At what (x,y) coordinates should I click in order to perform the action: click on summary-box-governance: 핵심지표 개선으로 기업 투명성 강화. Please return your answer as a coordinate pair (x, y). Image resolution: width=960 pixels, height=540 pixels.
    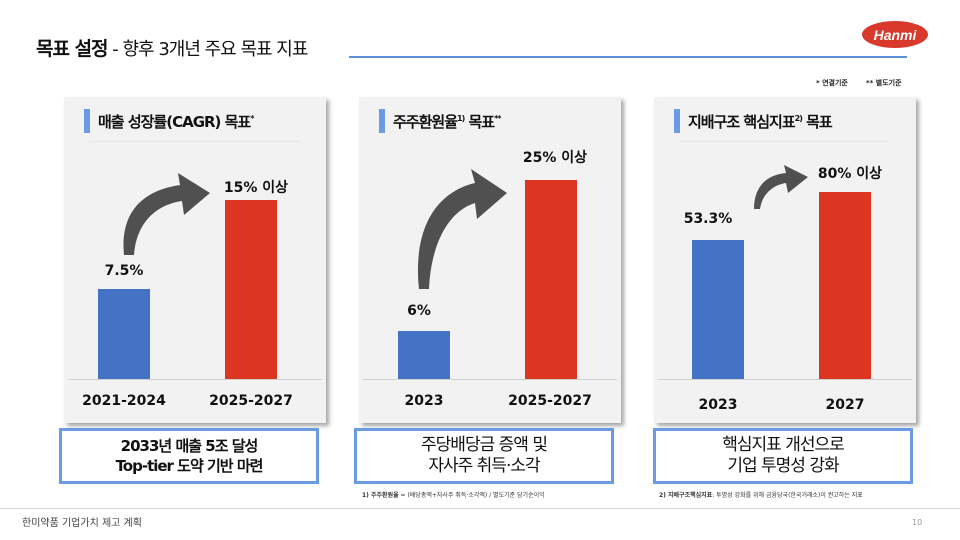
    Looking at the image, I should click on (783, 456).